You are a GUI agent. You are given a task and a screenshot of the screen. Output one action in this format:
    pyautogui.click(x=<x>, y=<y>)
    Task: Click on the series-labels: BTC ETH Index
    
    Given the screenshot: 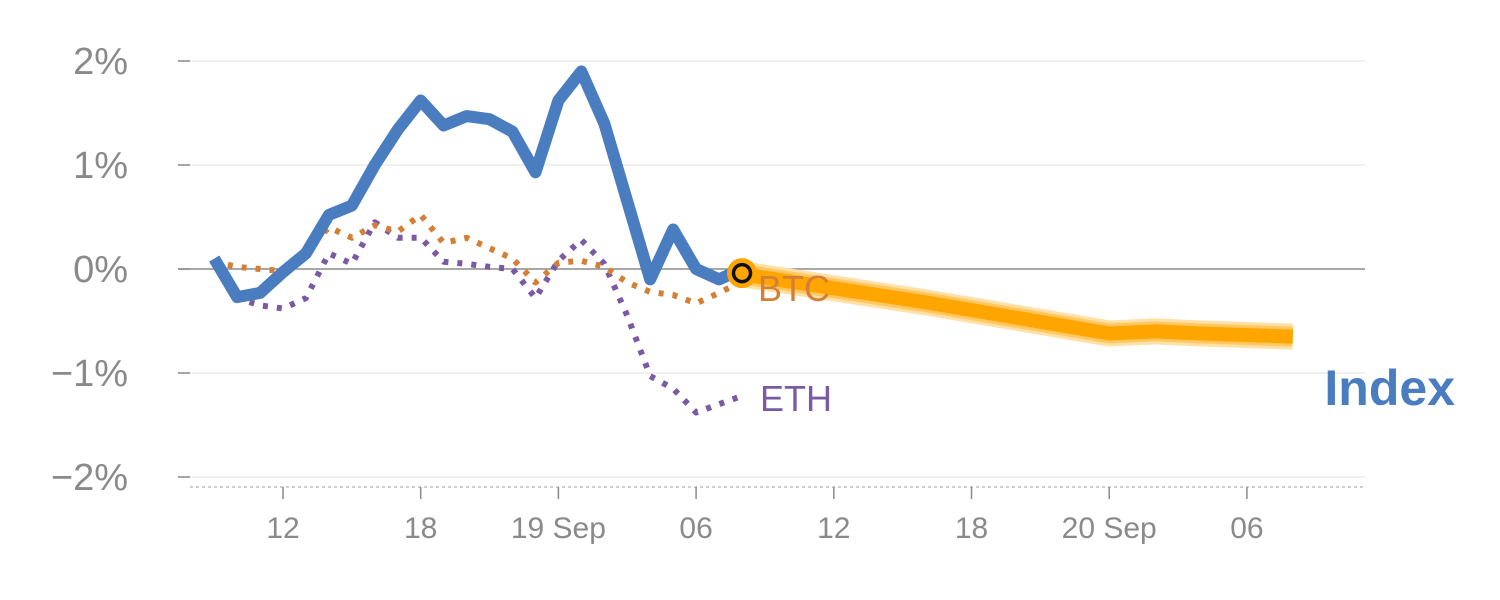 What is the action you would take?
    pyautogui.click(x=1106, y=343)
    